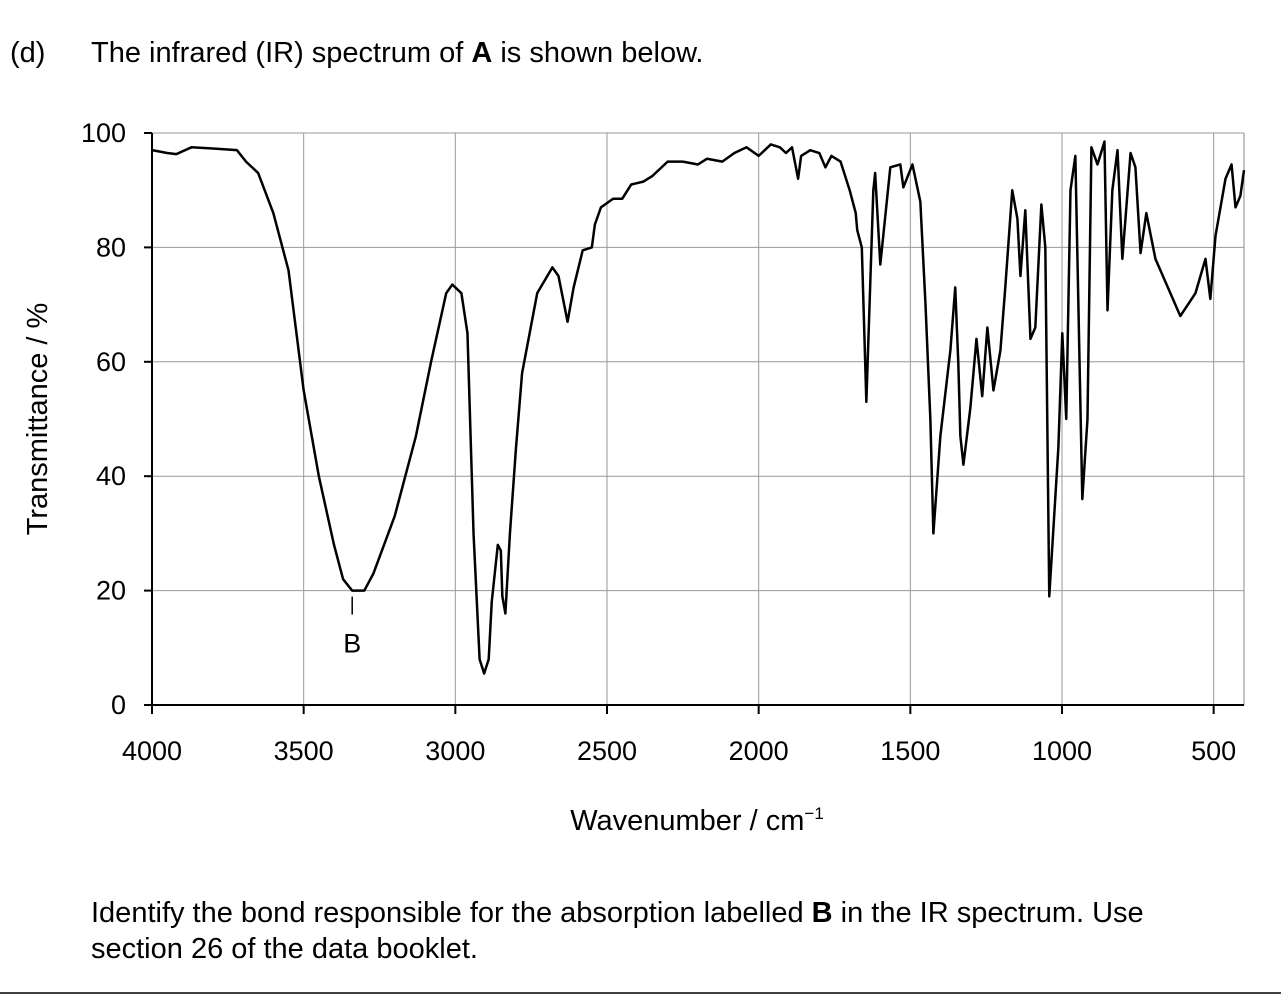 This screenshot has height=1001, width=1281. What do you see at coordinates (607, 751) in the screenshot?
I see `x-tick-label: 2500` at bounding box center [607, 751].